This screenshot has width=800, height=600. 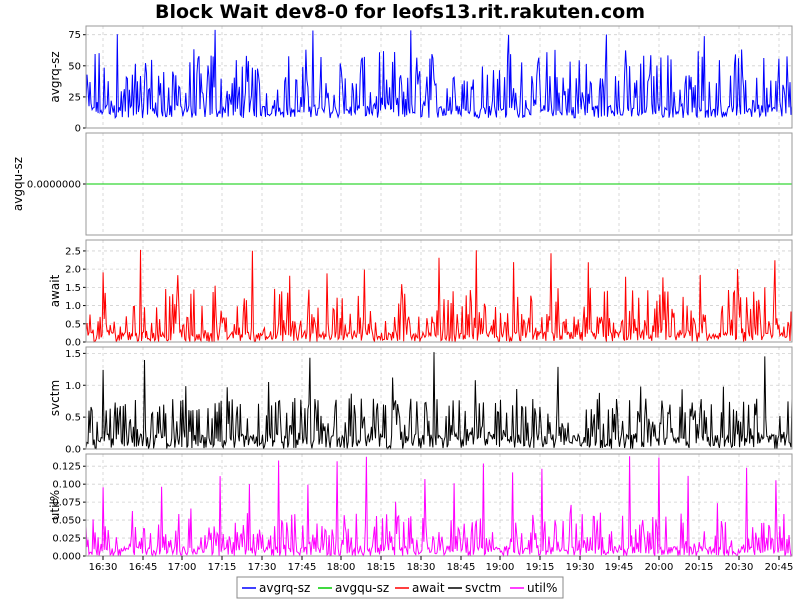 What do you see at coordinates (284, 588) in the screenshot?
I see `legend-label: avgrq-sz` at bounding box center [284, 588].